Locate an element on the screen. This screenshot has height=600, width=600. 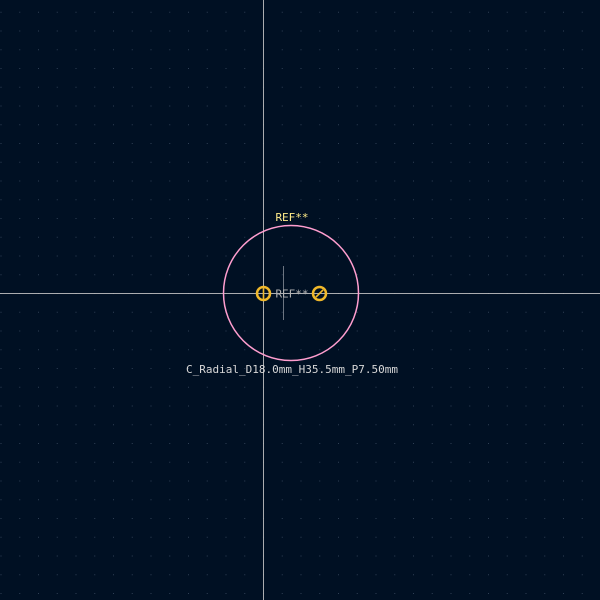
reference-silk-label: REF** is located at coordinates (291, 217).